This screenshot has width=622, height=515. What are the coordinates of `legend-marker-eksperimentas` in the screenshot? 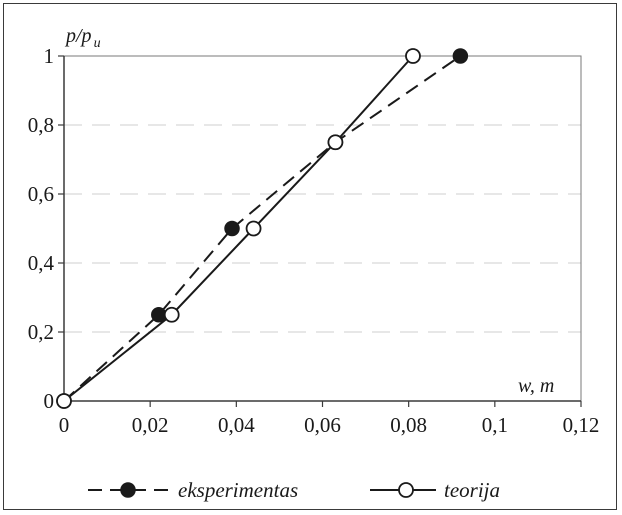 It's located at (128, 490).